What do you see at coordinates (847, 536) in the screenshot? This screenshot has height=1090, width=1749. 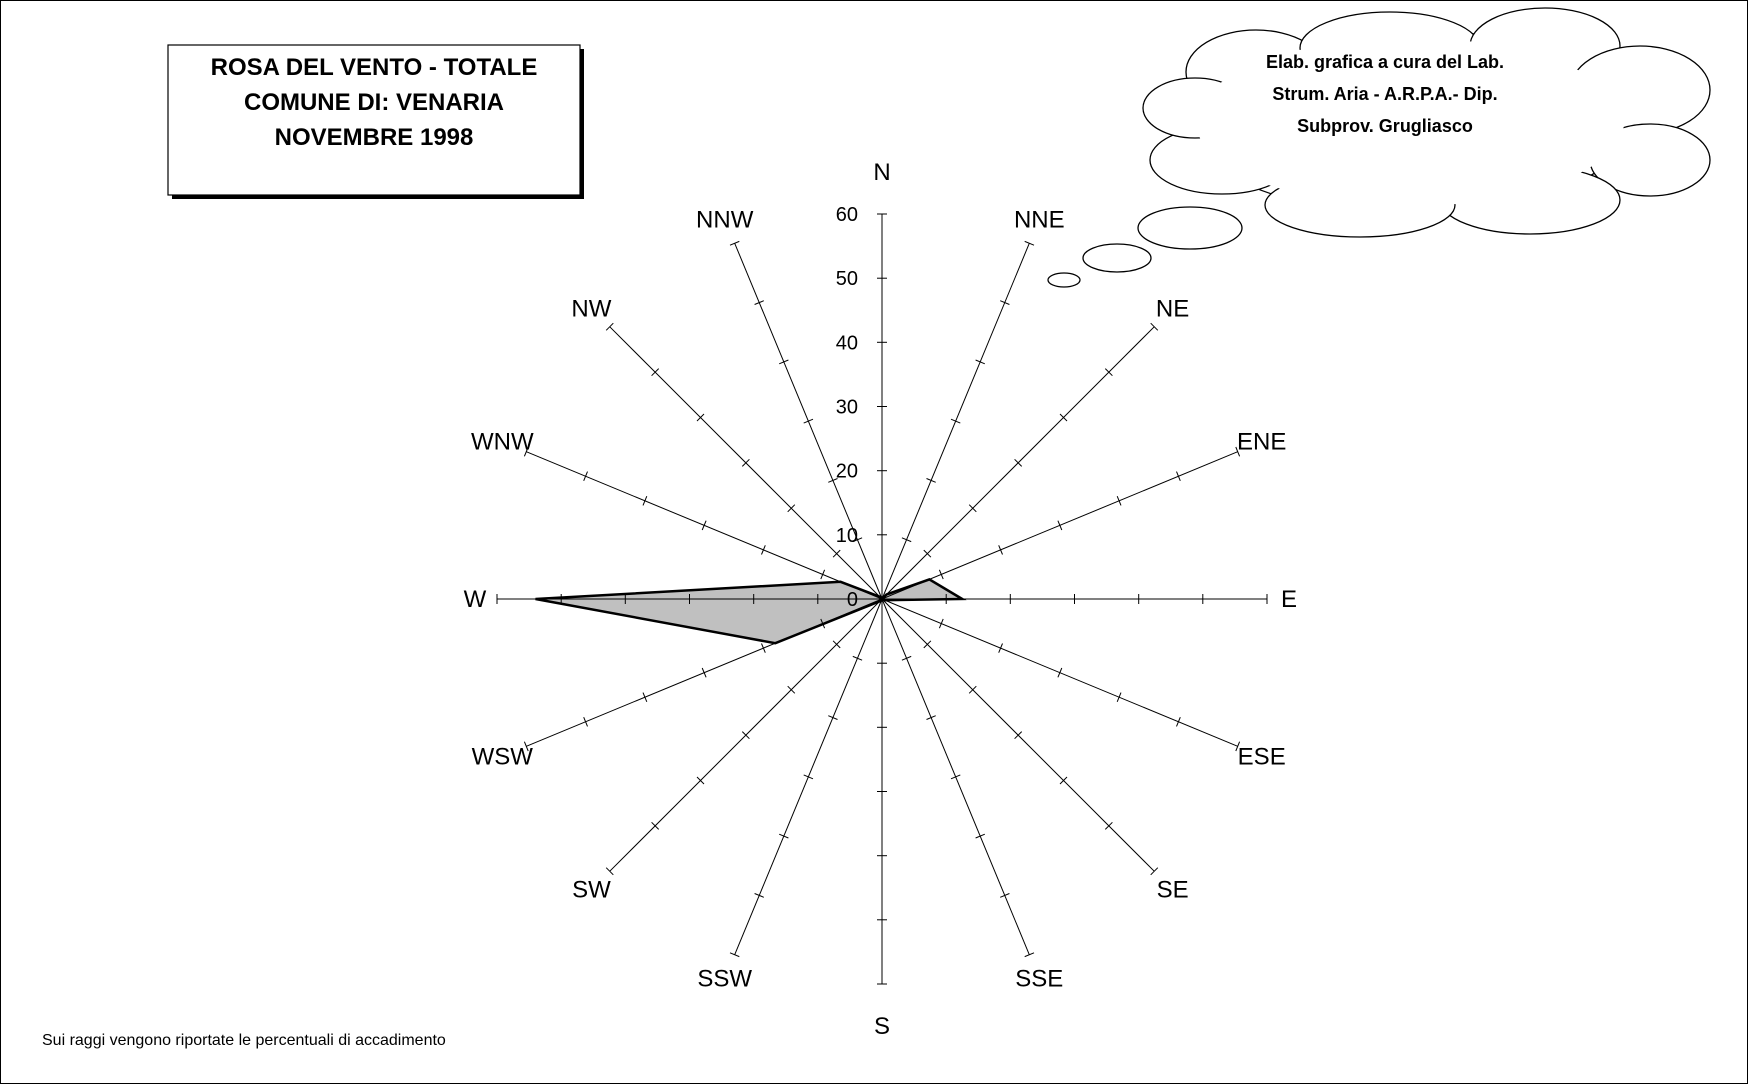 I see `radial-tick-label-10: 10` at bounding box center [847, 536].